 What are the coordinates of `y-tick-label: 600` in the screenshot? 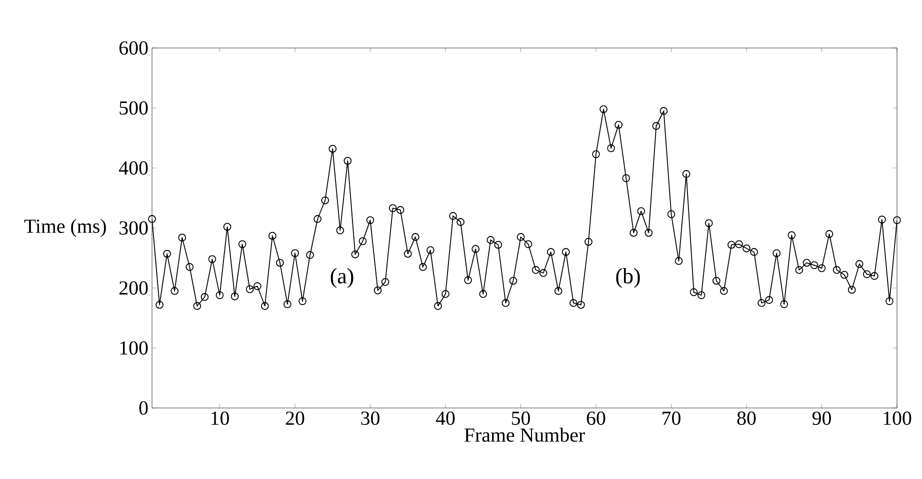 It's located at (133, 48).